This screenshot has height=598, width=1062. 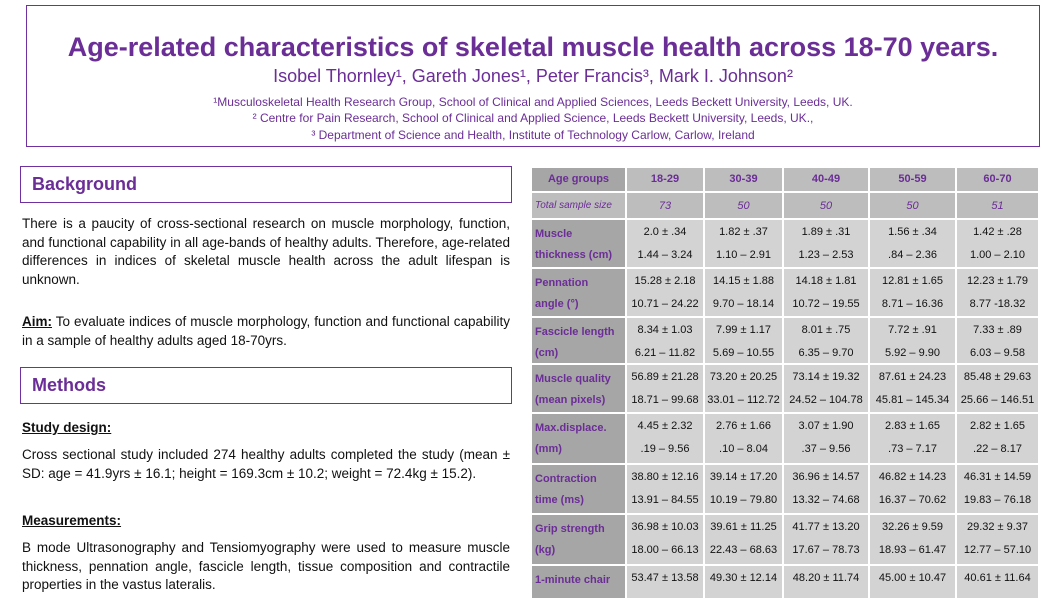 I want to click on cell-text: 18.00 – 66.13, so click(x=665, y=550).